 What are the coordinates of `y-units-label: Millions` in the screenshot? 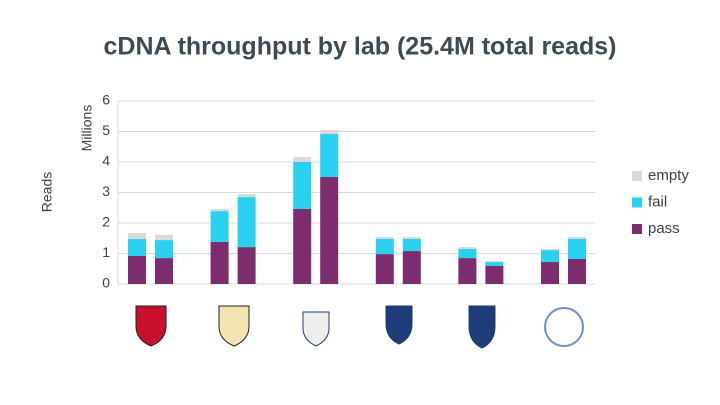 It's located at (87, 128).